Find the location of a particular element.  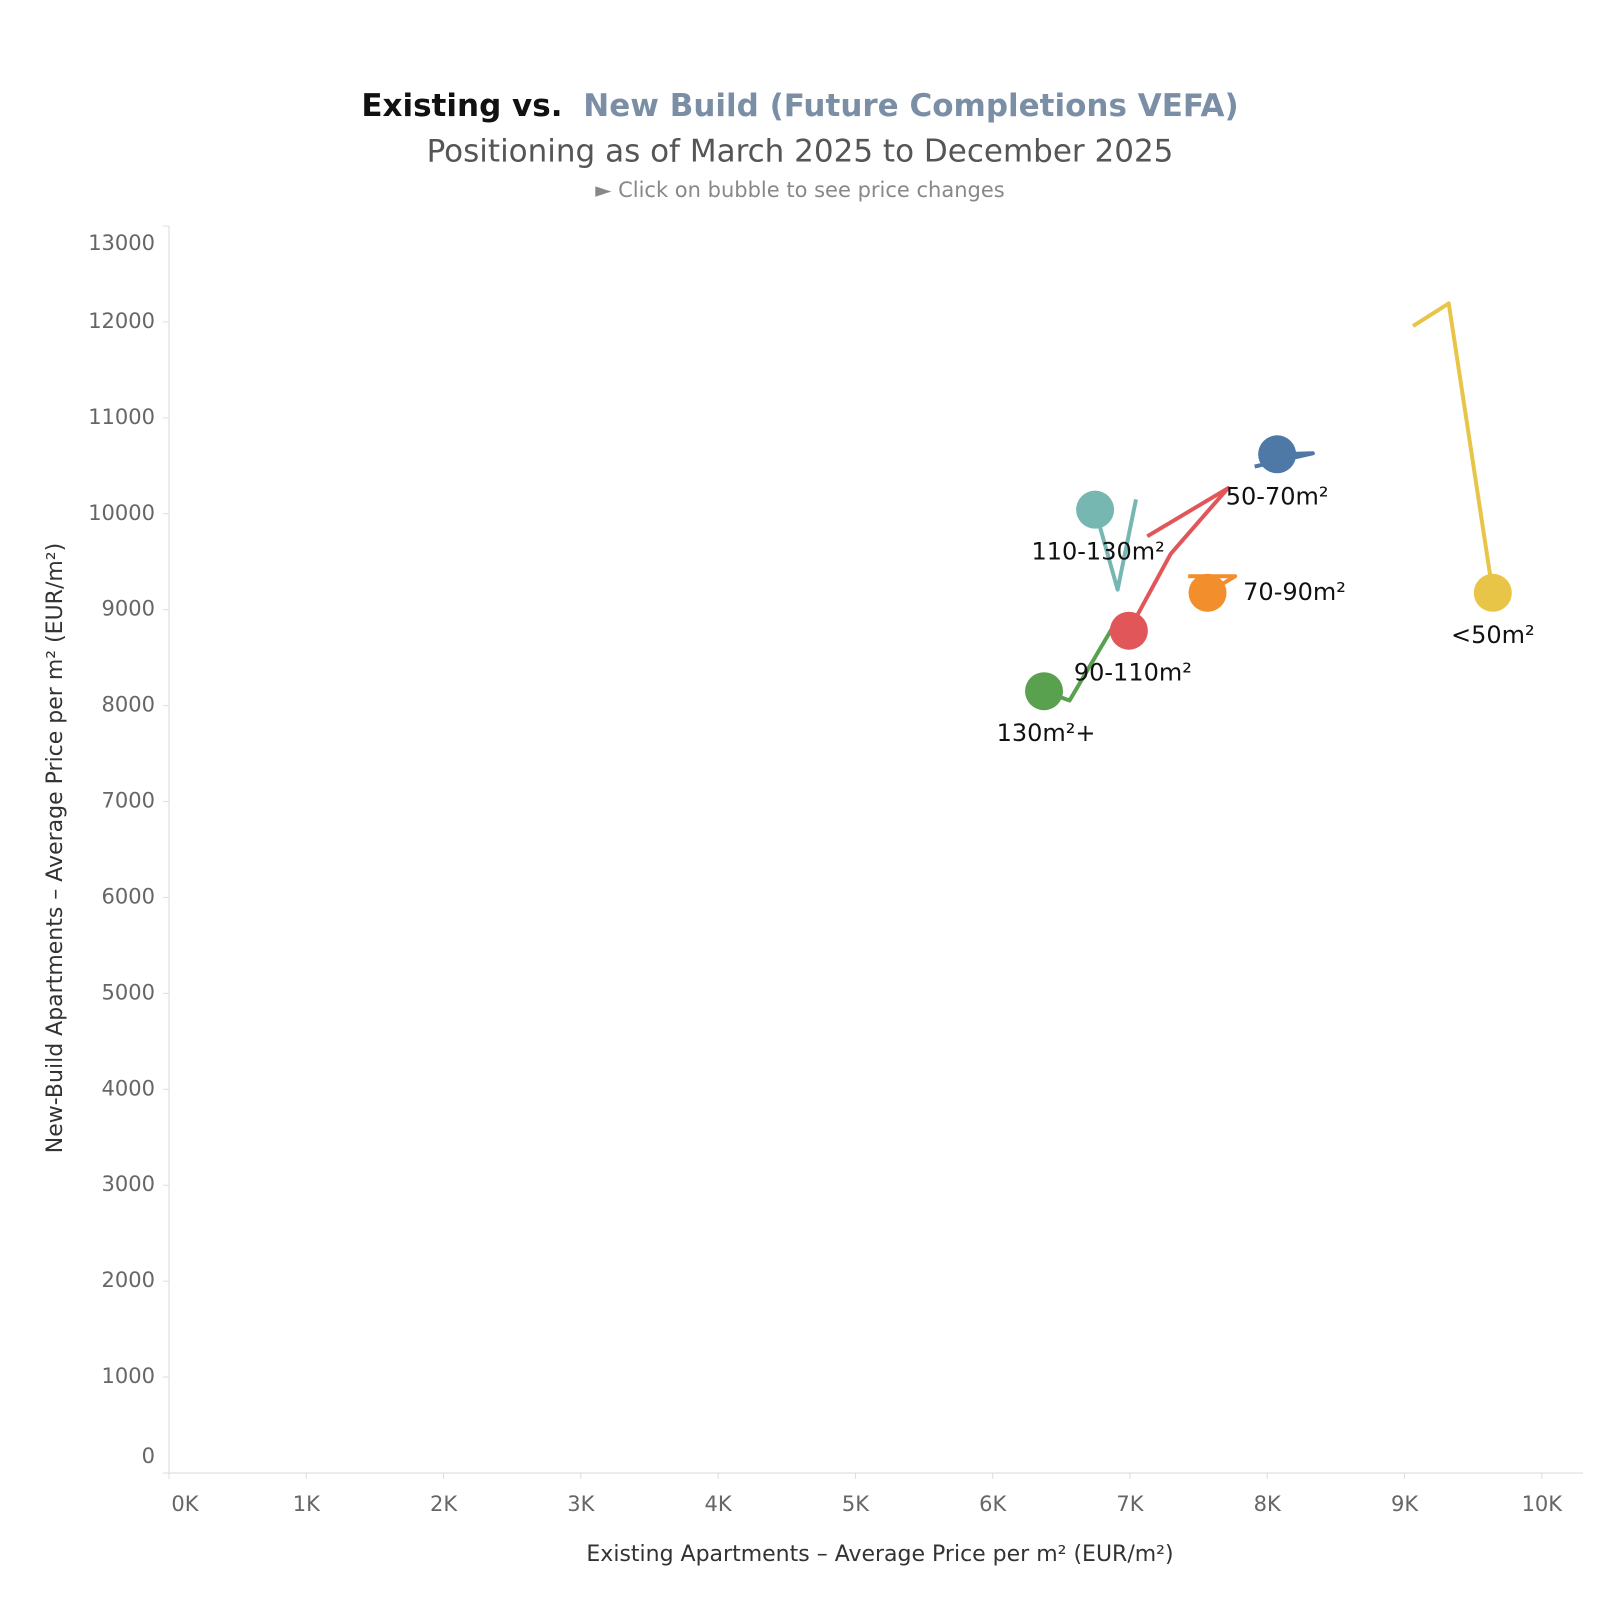

chart-note: ► Click on bubble to see price changes is located at coordinates (799, 190).